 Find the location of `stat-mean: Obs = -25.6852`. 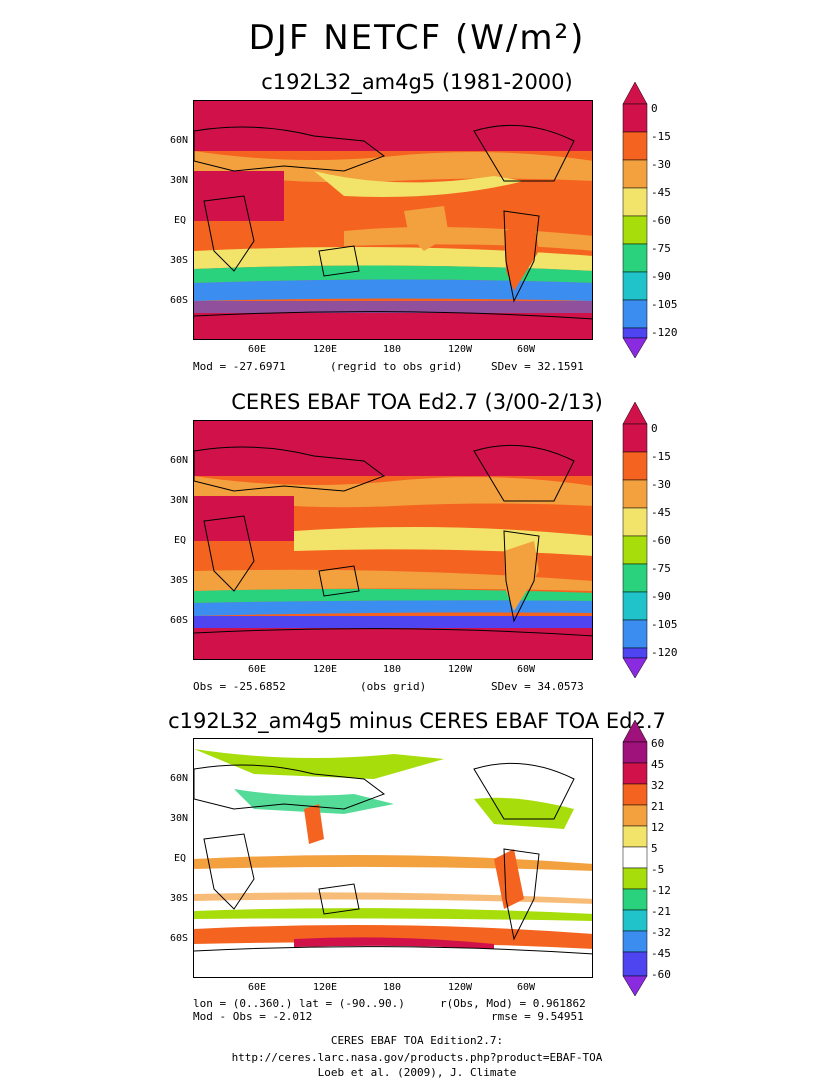

stat-mean: Obs = -25.6852 is located at coordinates (239, 686).